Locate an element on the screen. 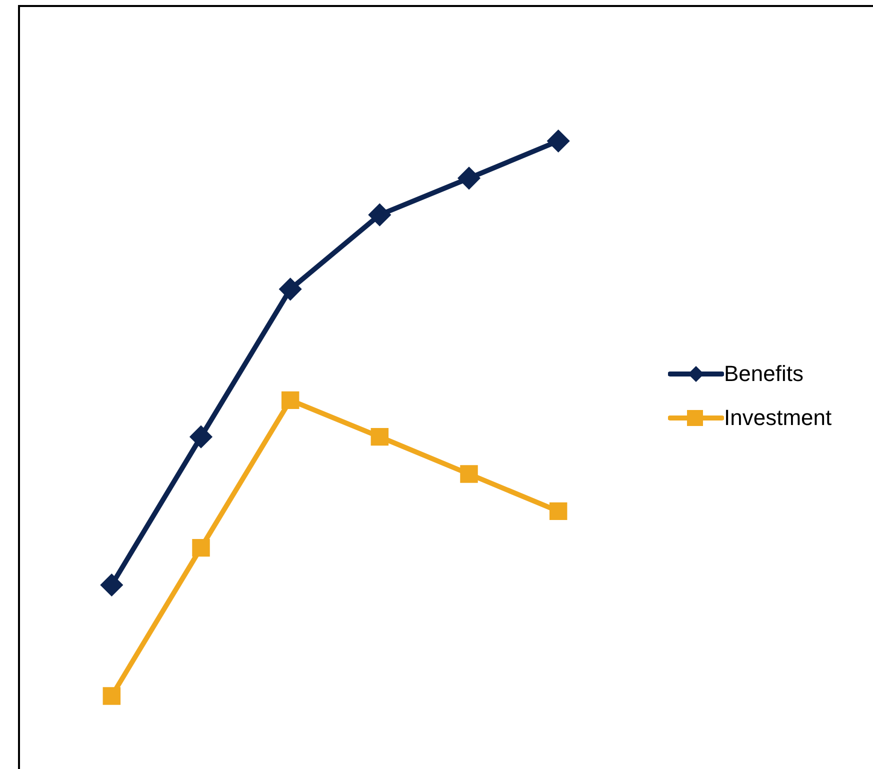  legend-label: Investment is located at coordinates (778, 418).